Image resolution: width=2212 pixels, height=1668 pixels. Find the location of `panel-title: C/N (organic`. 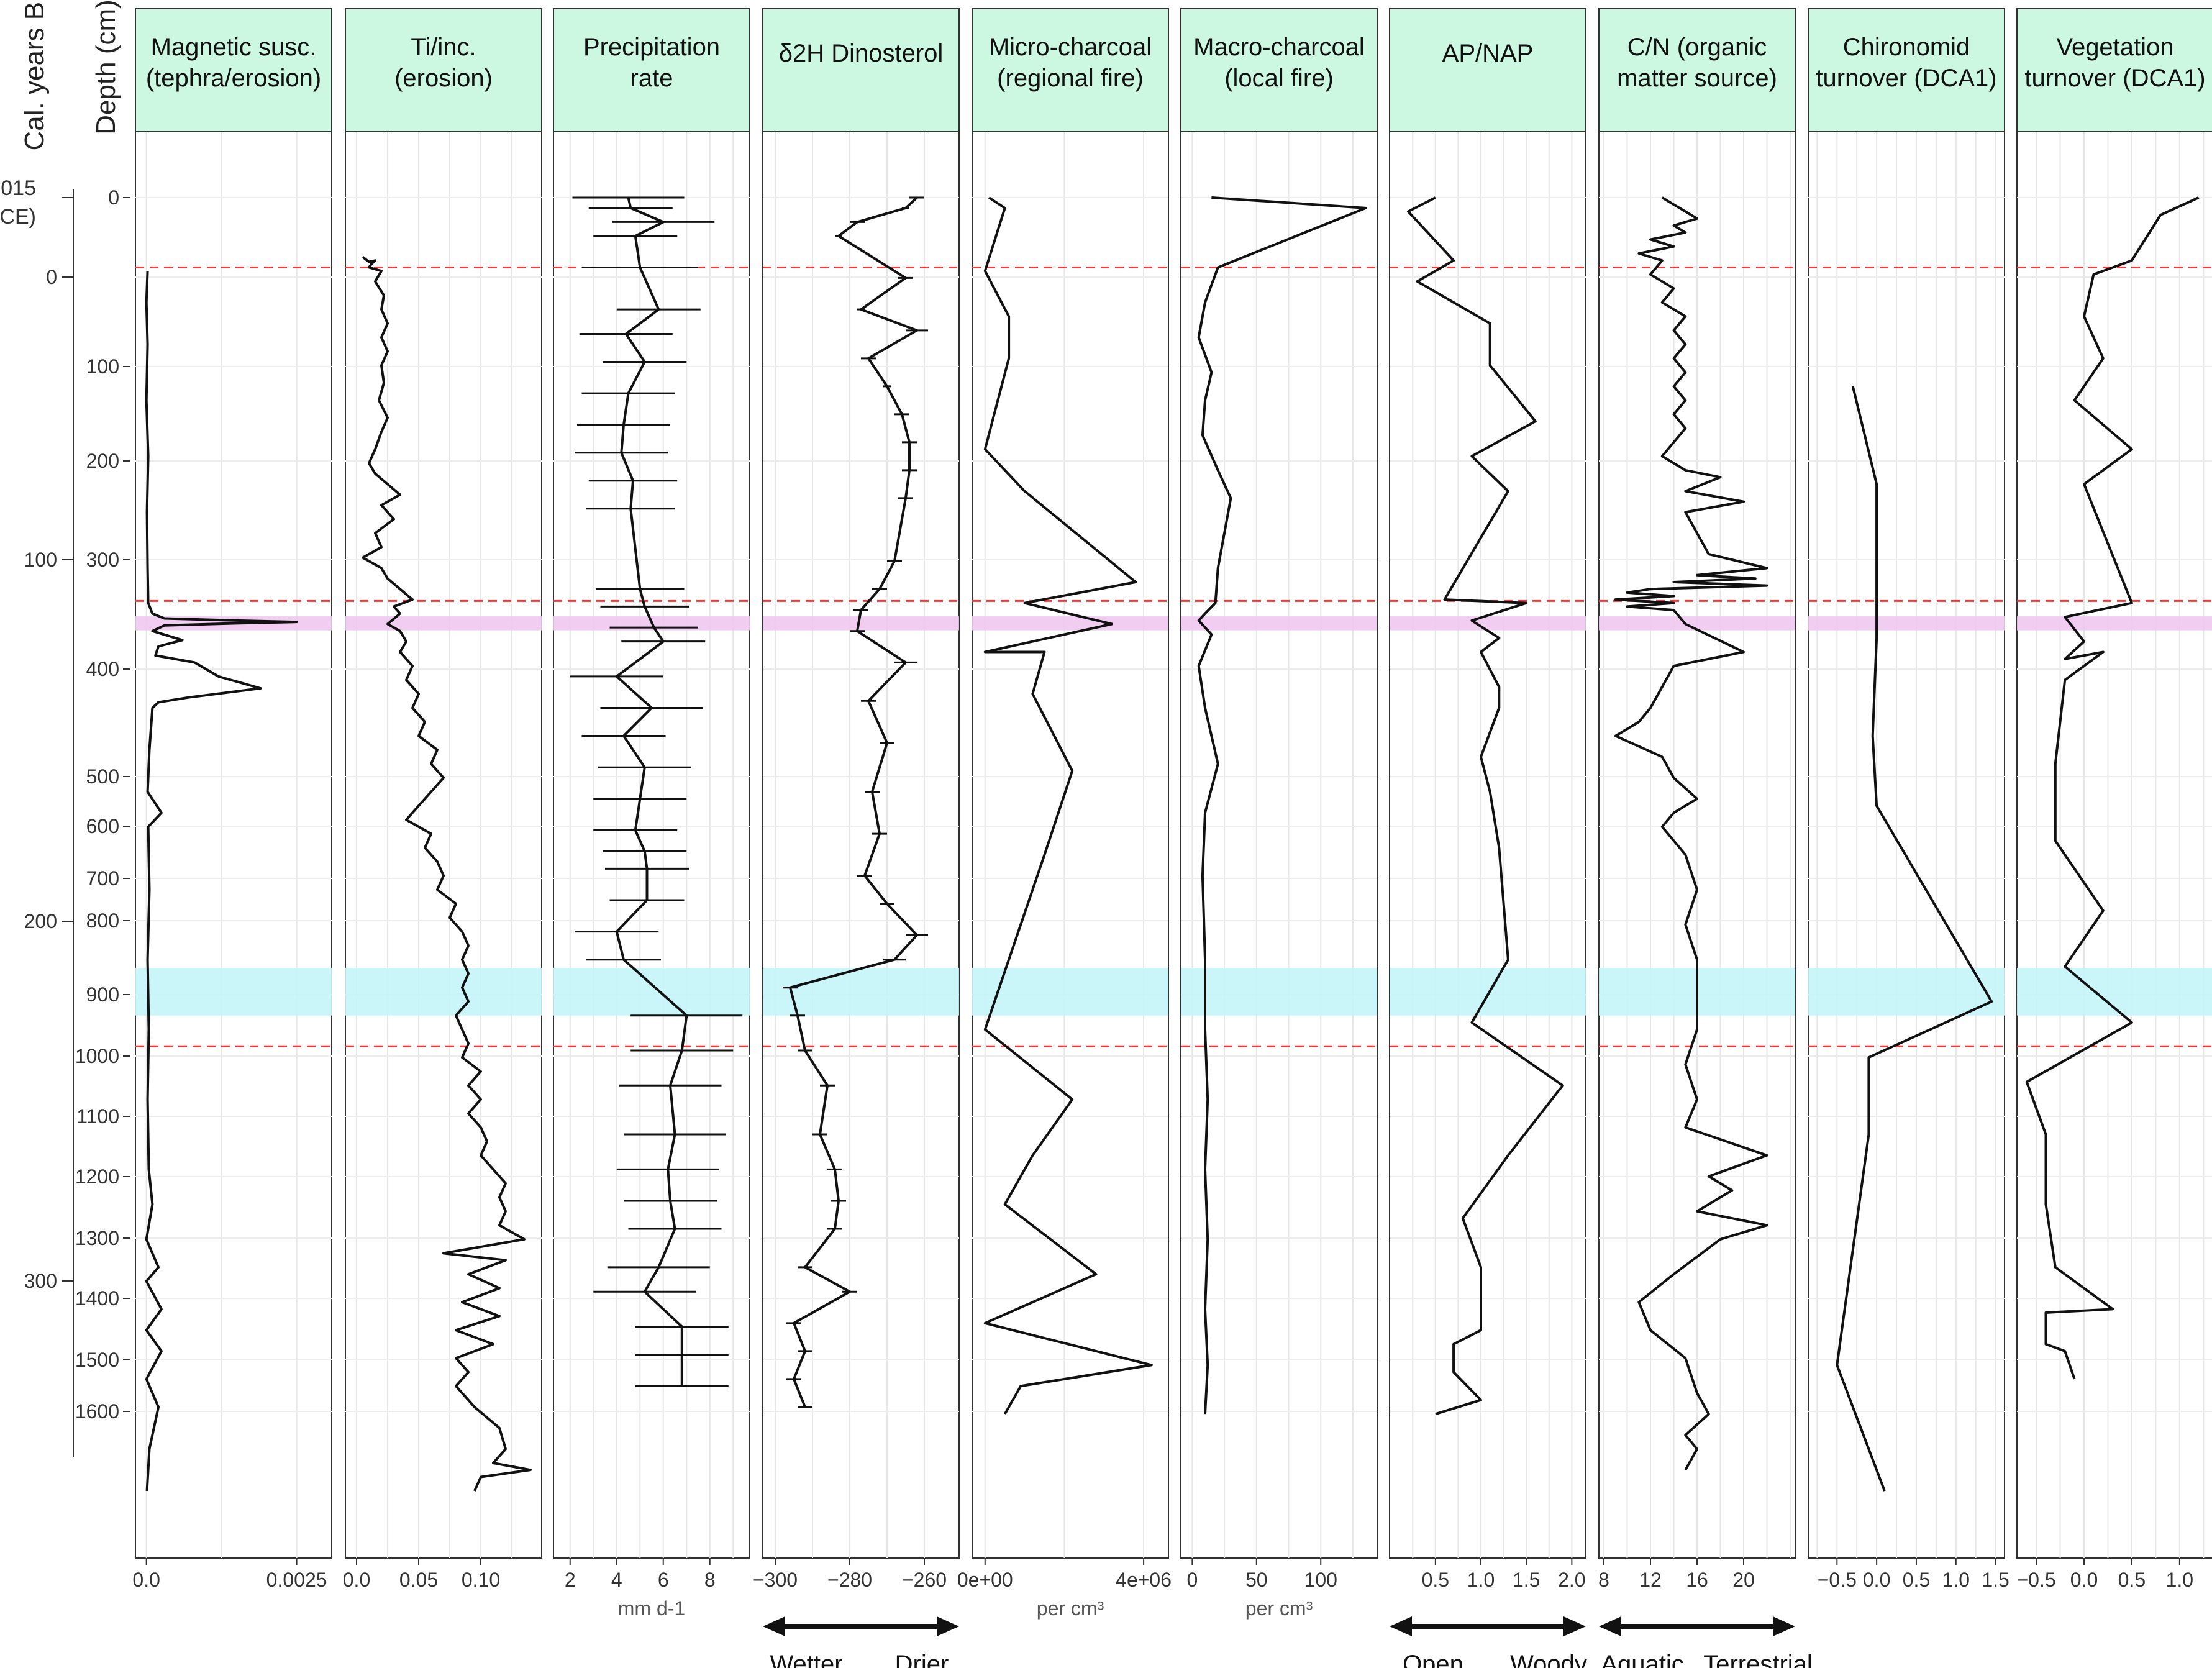

panel-title: C/N (organic is located at coordinates (1697, 47).